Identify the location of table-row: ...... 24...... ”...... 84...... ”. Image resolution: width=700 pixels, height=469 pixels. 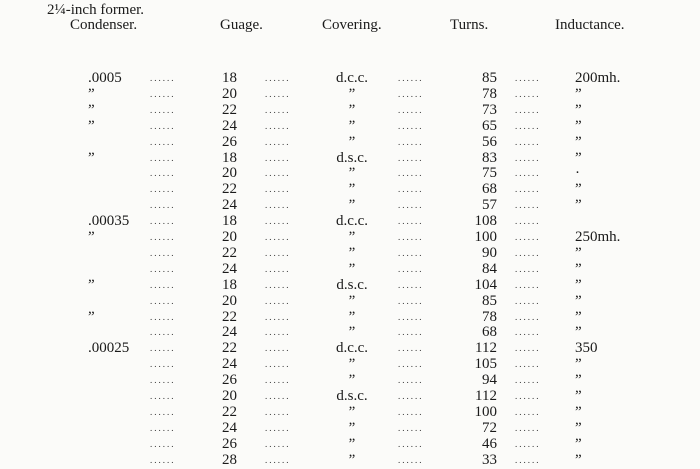
(350, 269).